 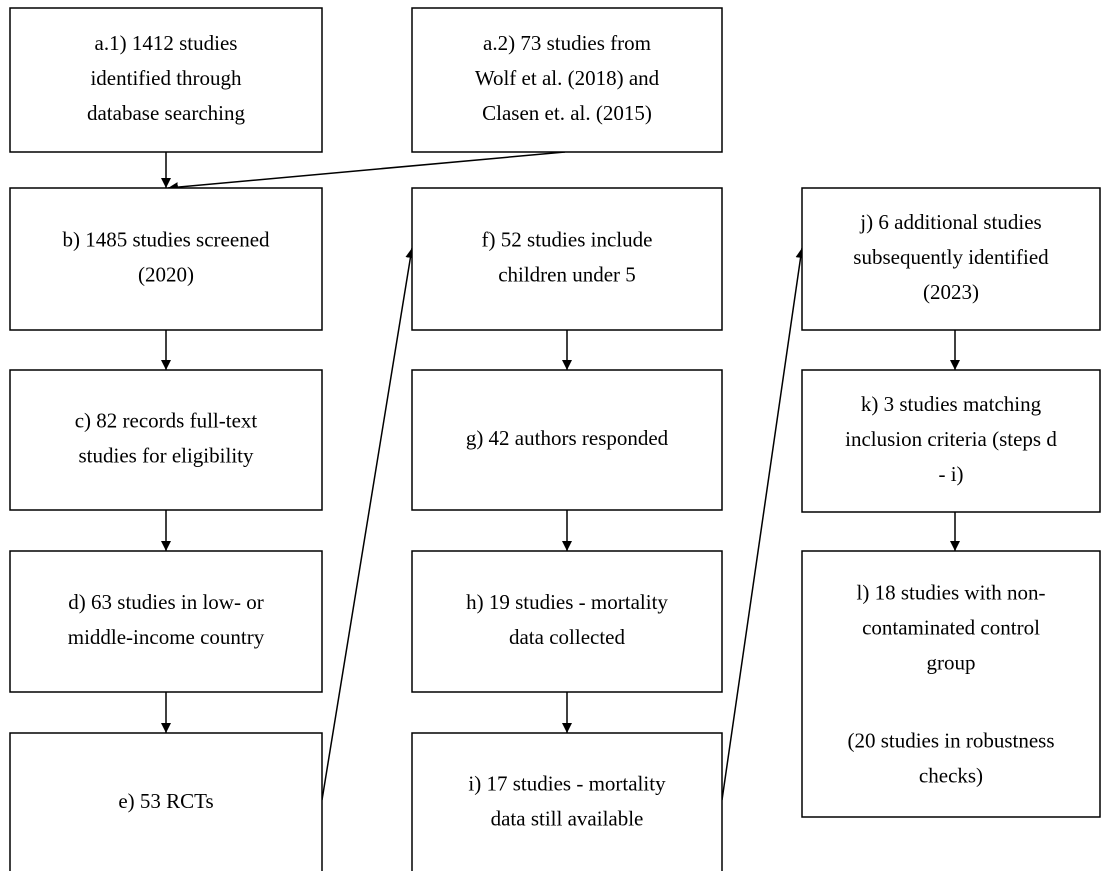 What do you see at coordinates (567, 113) in the screenshot?
I see `node-label: Clasen et. al. (2015)` at bounding box center [567, 113].